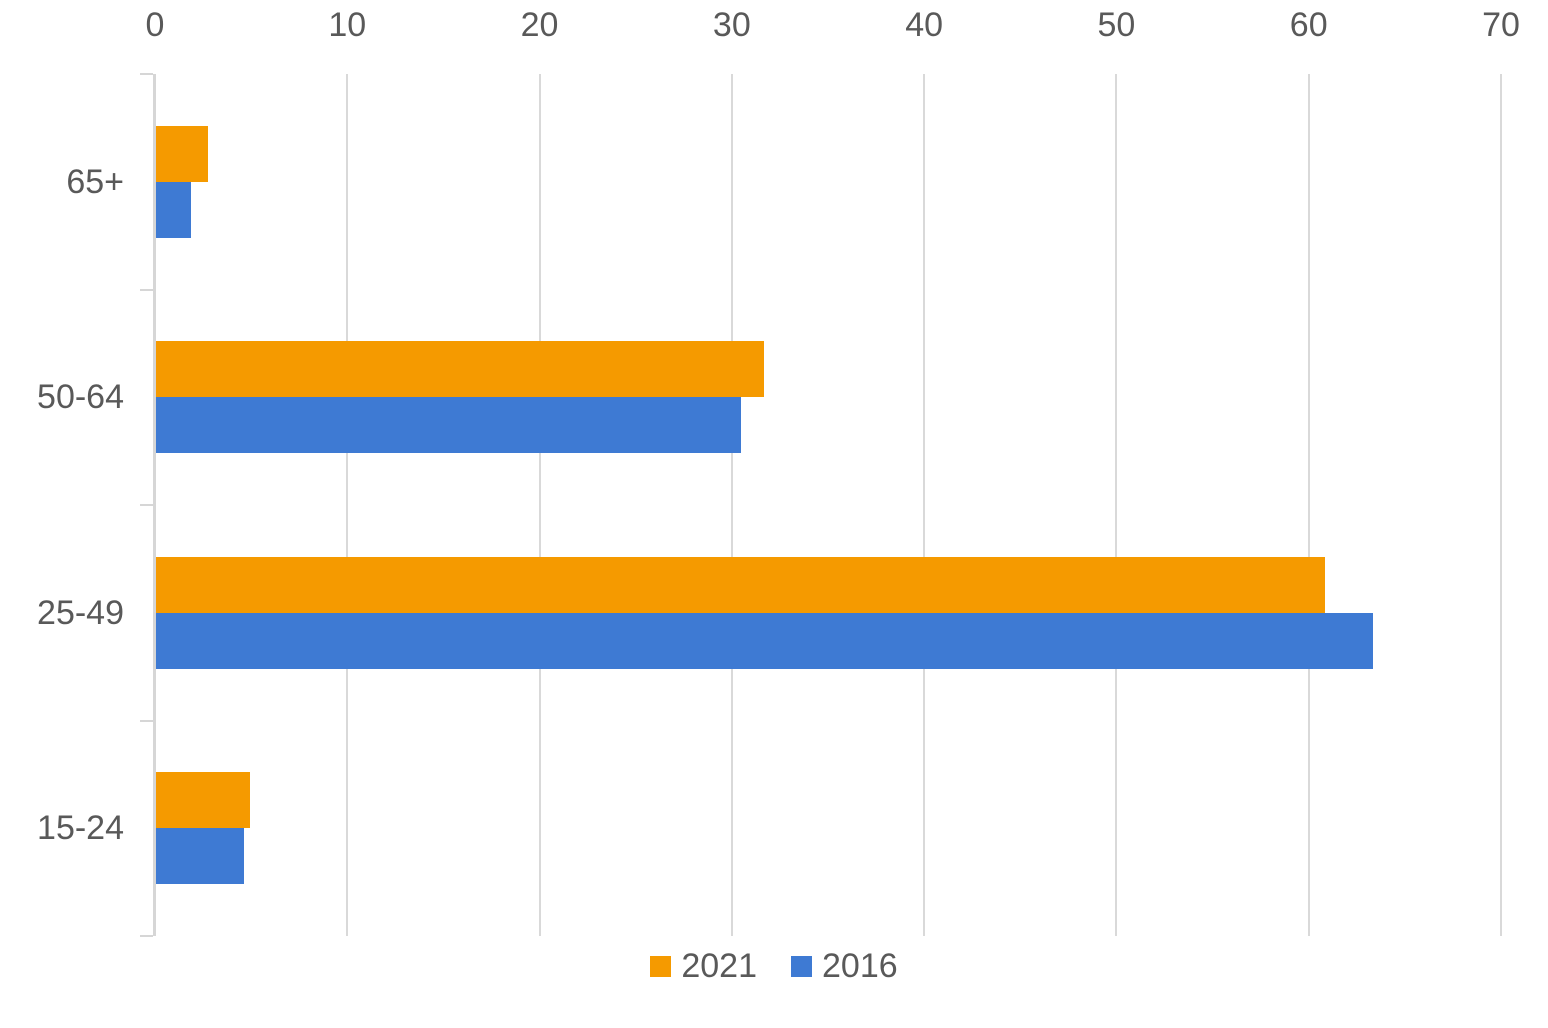  I want to click on x-axis-tick-label-70: 70, so click(1501, 25).